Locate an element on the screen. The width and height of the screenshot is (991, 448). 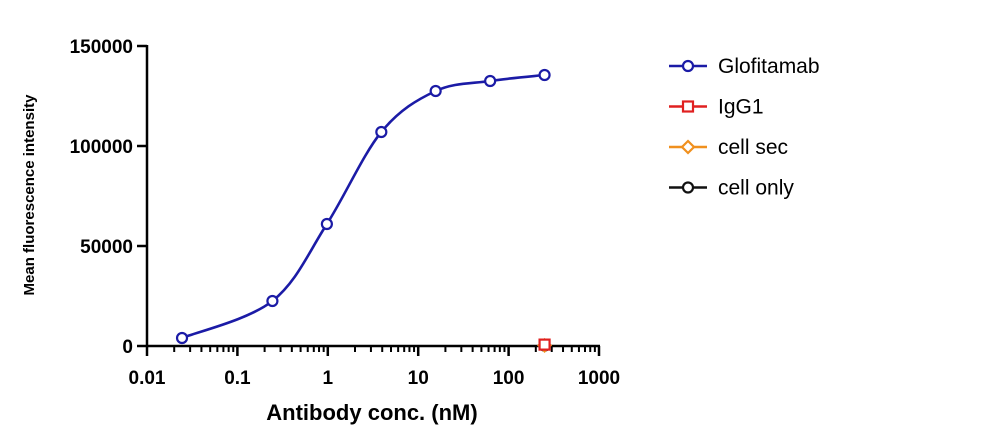
x-tick-label: 1000 is located at coordinates (599, 378).